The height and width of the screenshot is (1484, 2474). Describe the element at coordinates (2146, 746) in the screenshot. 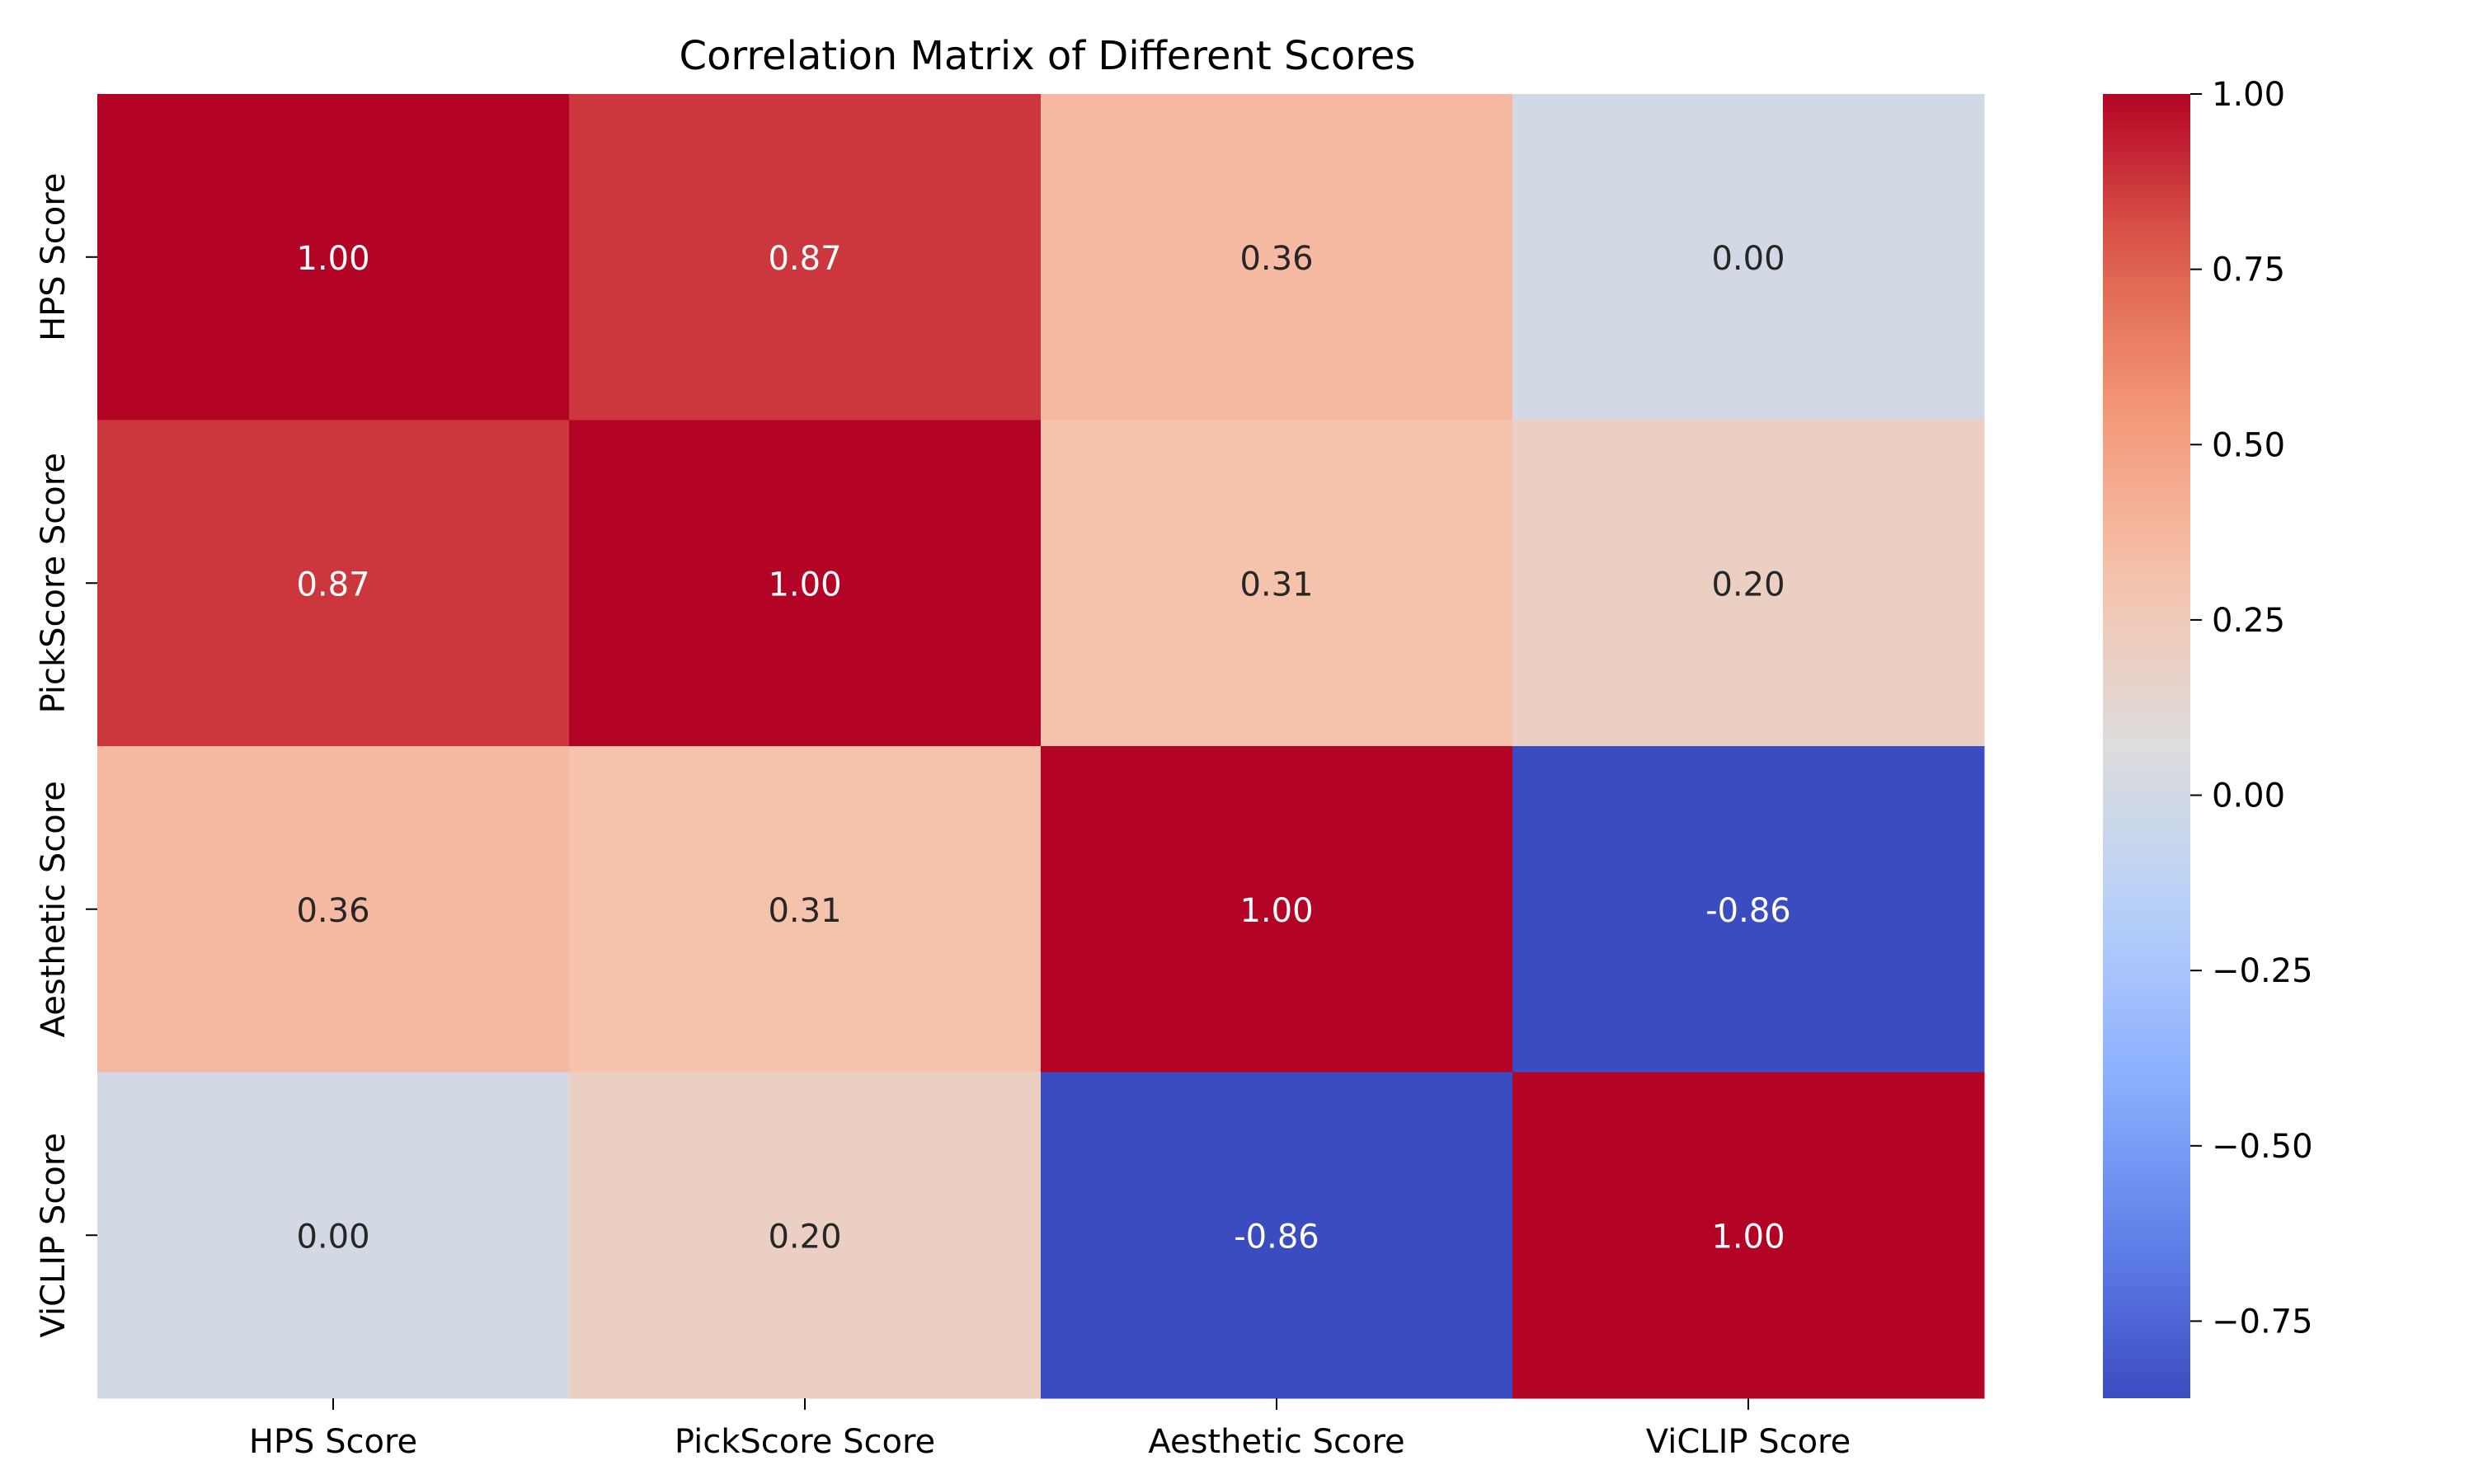

I see `colorbar` at that location.